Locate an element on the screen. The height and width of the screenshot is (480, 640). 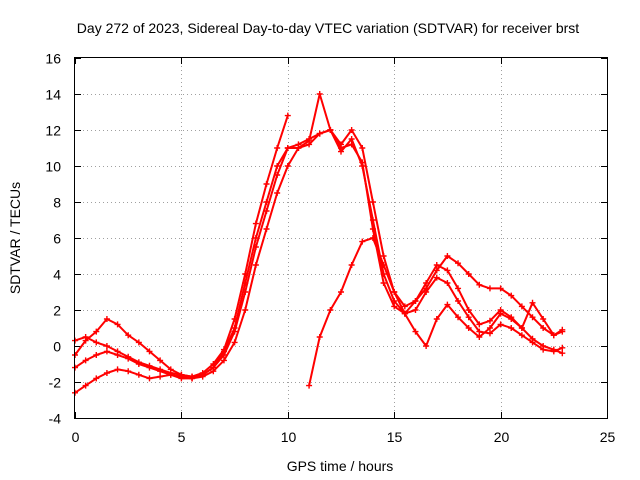
y-tick-label: 2 is located at coordinates (57, 311).